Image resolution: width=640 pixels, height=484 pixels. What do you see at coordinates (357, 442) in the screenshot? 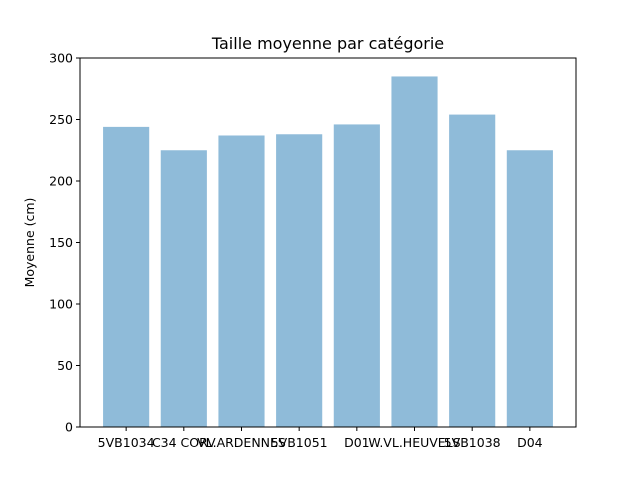
I see `x-tick-label: D01` at bounding box center [357, 442].